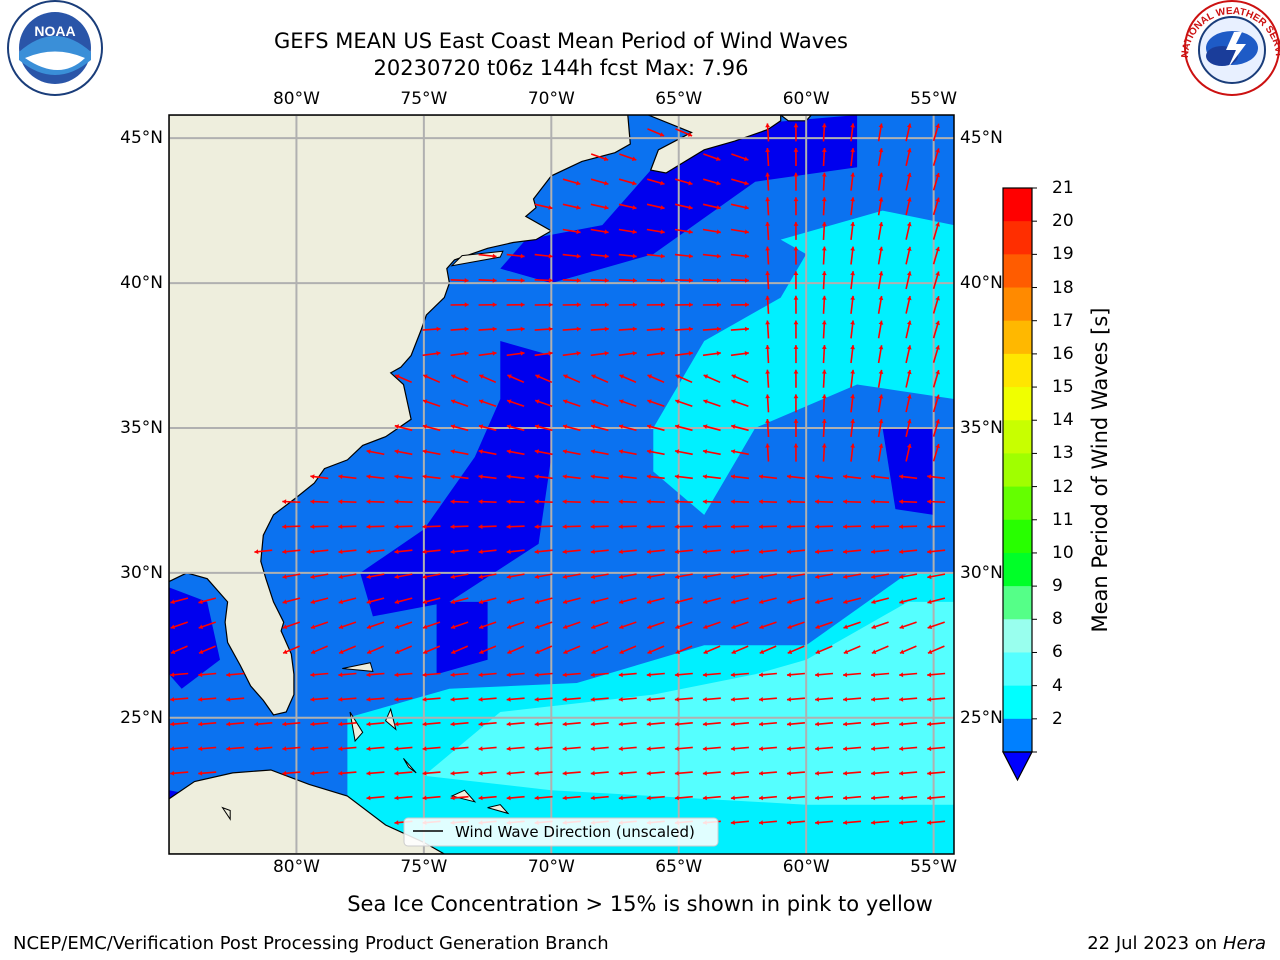 Image resolution: width=1280 pixels, height=960 pixels. Describe the element at coordinates (640, 48) in the screenshot. I see `nws-logo: NATIONAL WEATHER SERVICE` at that location.